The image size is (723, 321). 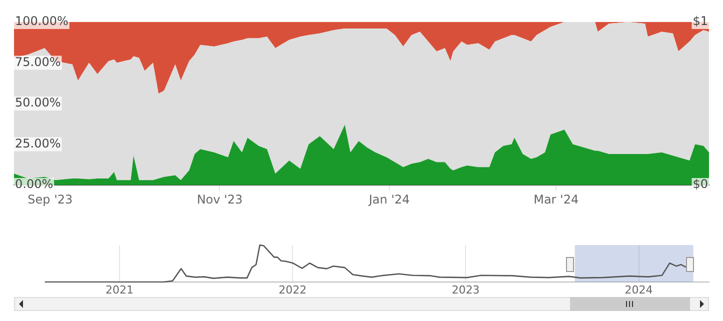 I want to click on x-tick-label: 2023, so click(x=466, y=289).